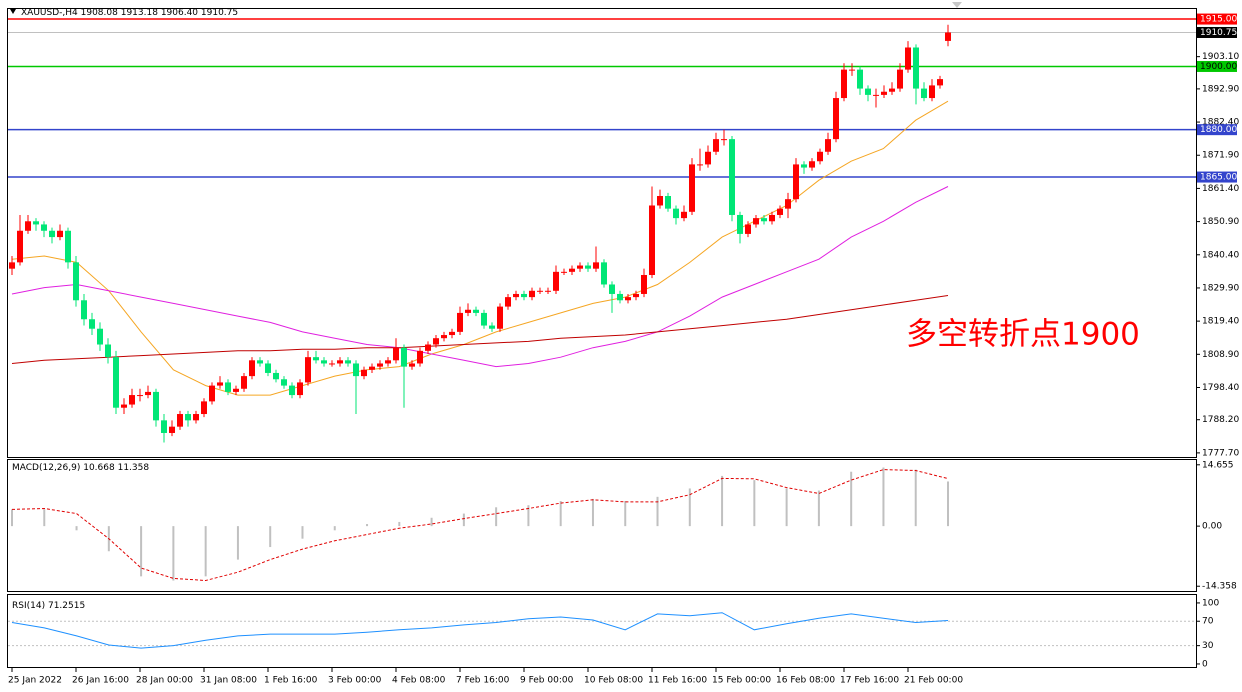 This screenshot has width=1242, height=692. I want to click on macd-label: MACD(12,26,9), so click(46, 468).